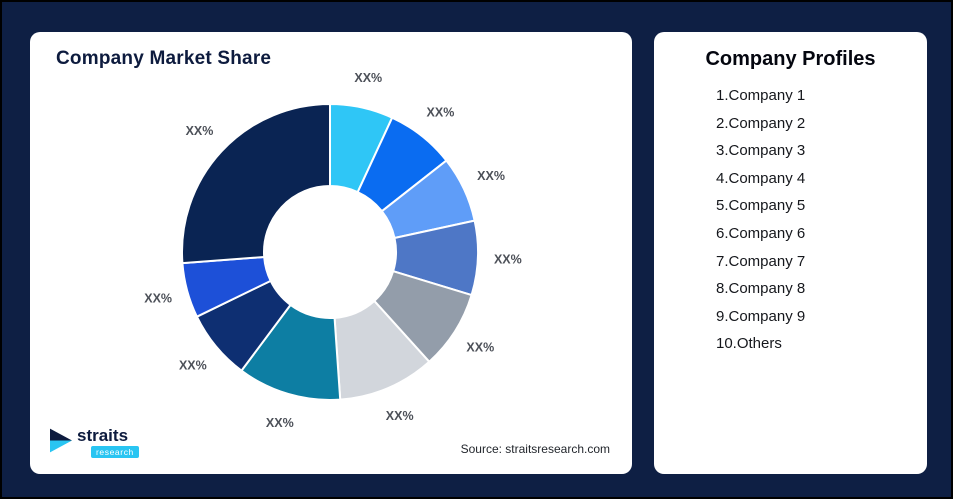 The height and width of the screenshot is (499, 953). What do you see at coordinates (761, 316) in the screenshot?
I see `company-profile-item: 9.Company 9` at bounding box center [761, 316].